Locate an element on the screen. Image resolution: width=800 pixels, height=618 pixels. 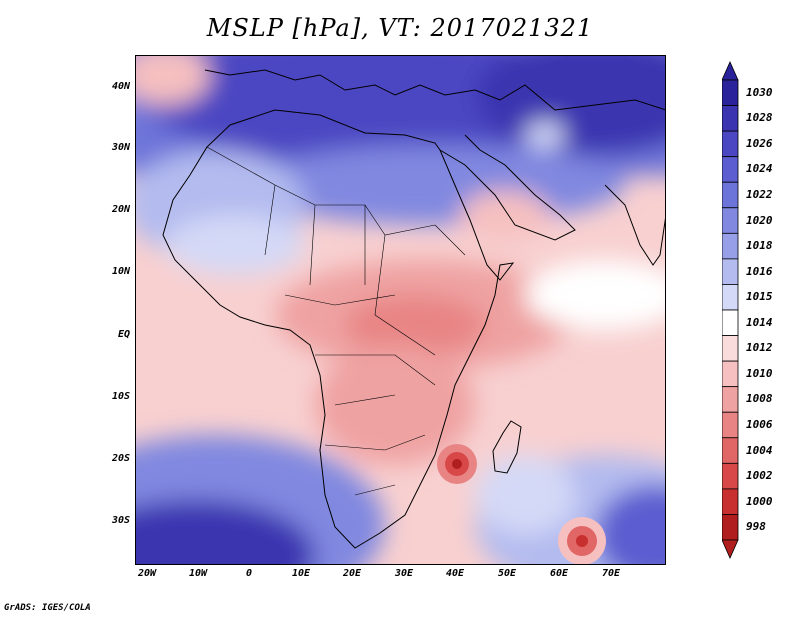
y-tick-EQ: EQ is located at coordinates (123, 334).